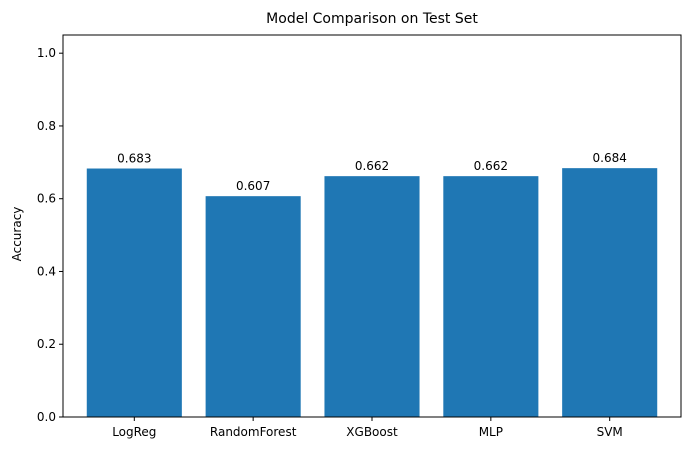  I want to click on x-axis: LogReg RandomForest XGBoost MLP SVM, so click(367, 428).